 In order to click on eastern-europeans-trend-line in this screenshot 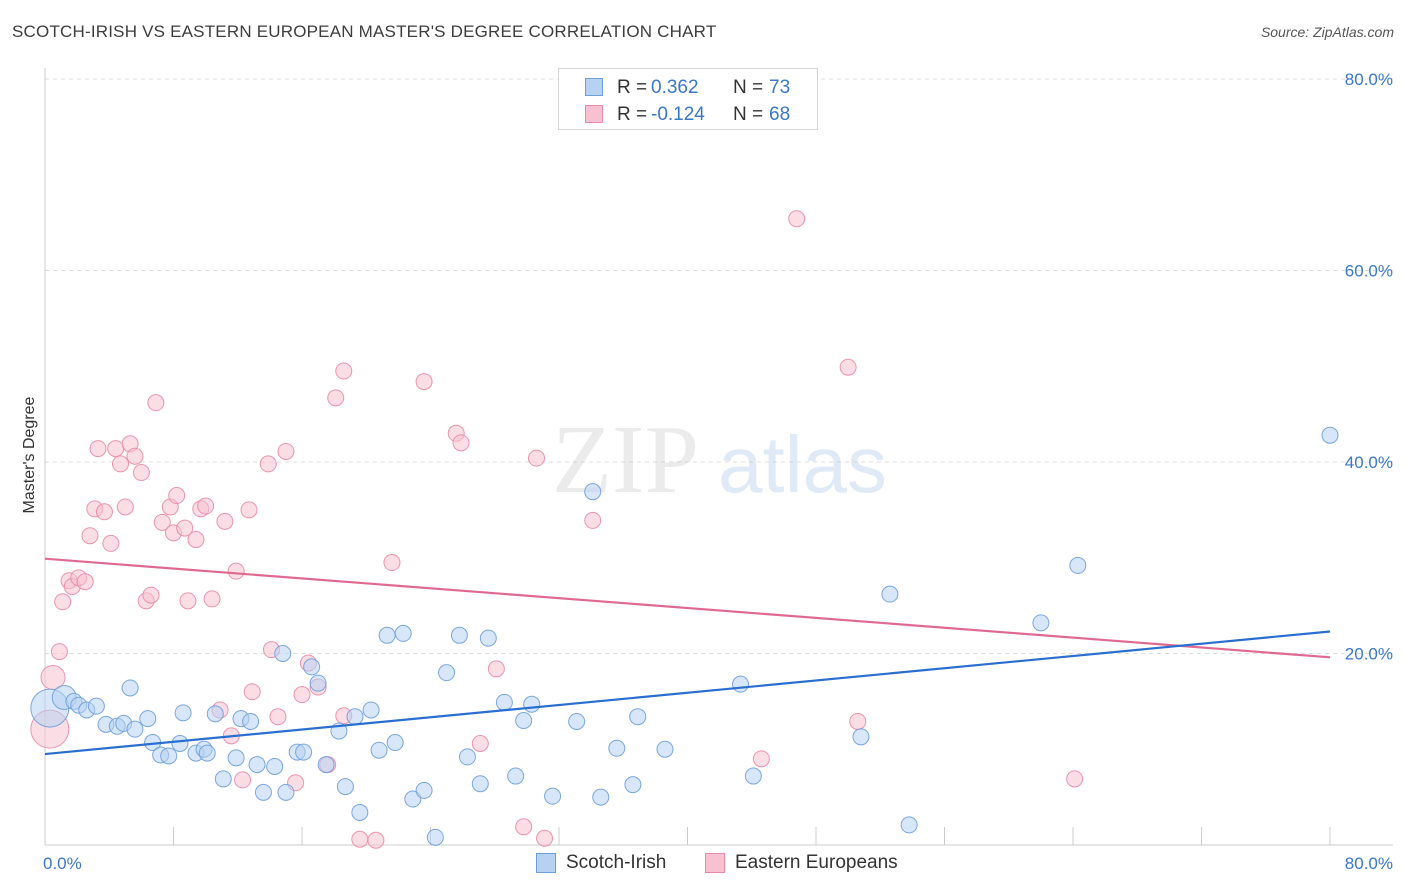, I will do `click(687, 608)`.